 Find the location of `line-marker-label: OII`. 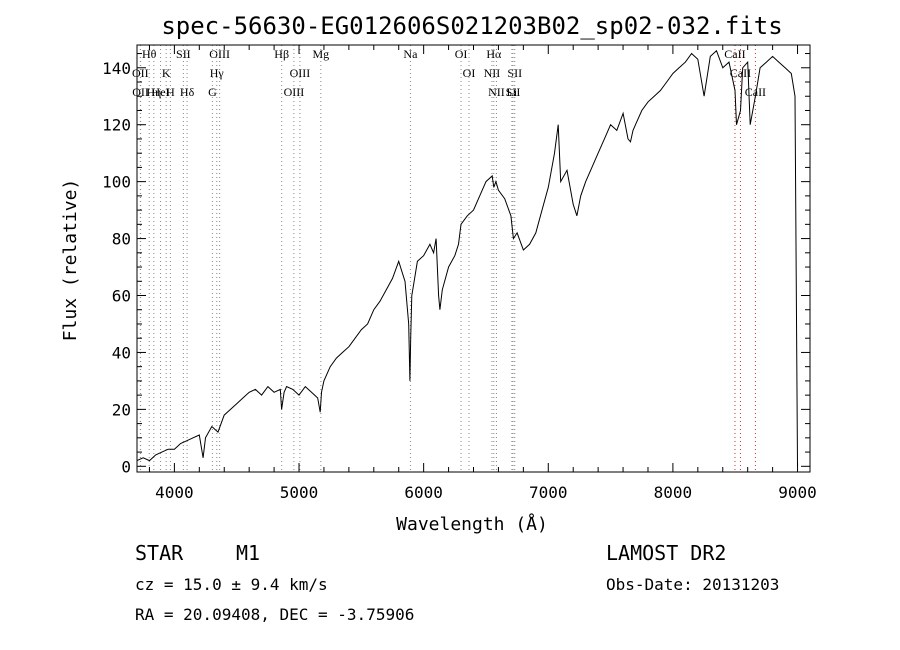

line-marker-label: OII is located at coordinates (140, 92).